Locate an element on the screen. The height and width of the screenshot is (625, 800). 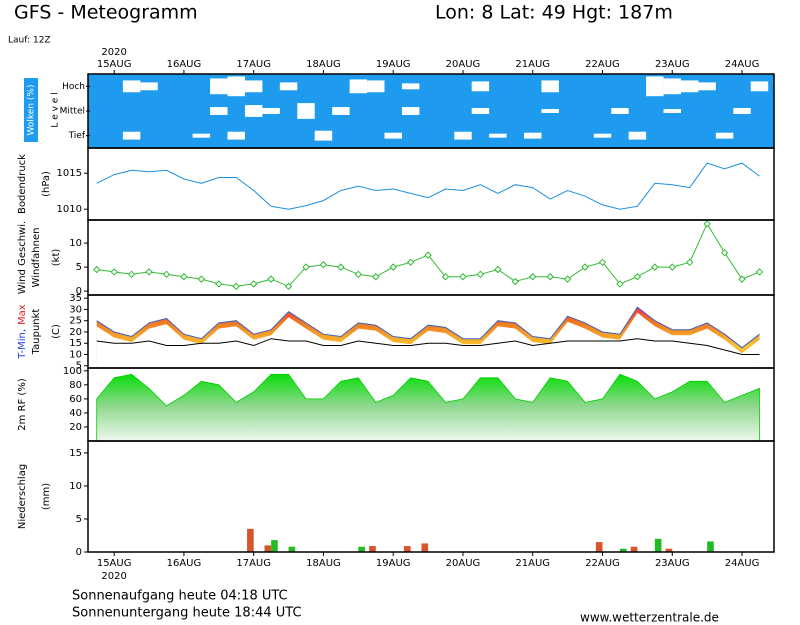
location: Lon: 8 Lat: 49 Hgt: 187m is located at coordinates (554, 13).